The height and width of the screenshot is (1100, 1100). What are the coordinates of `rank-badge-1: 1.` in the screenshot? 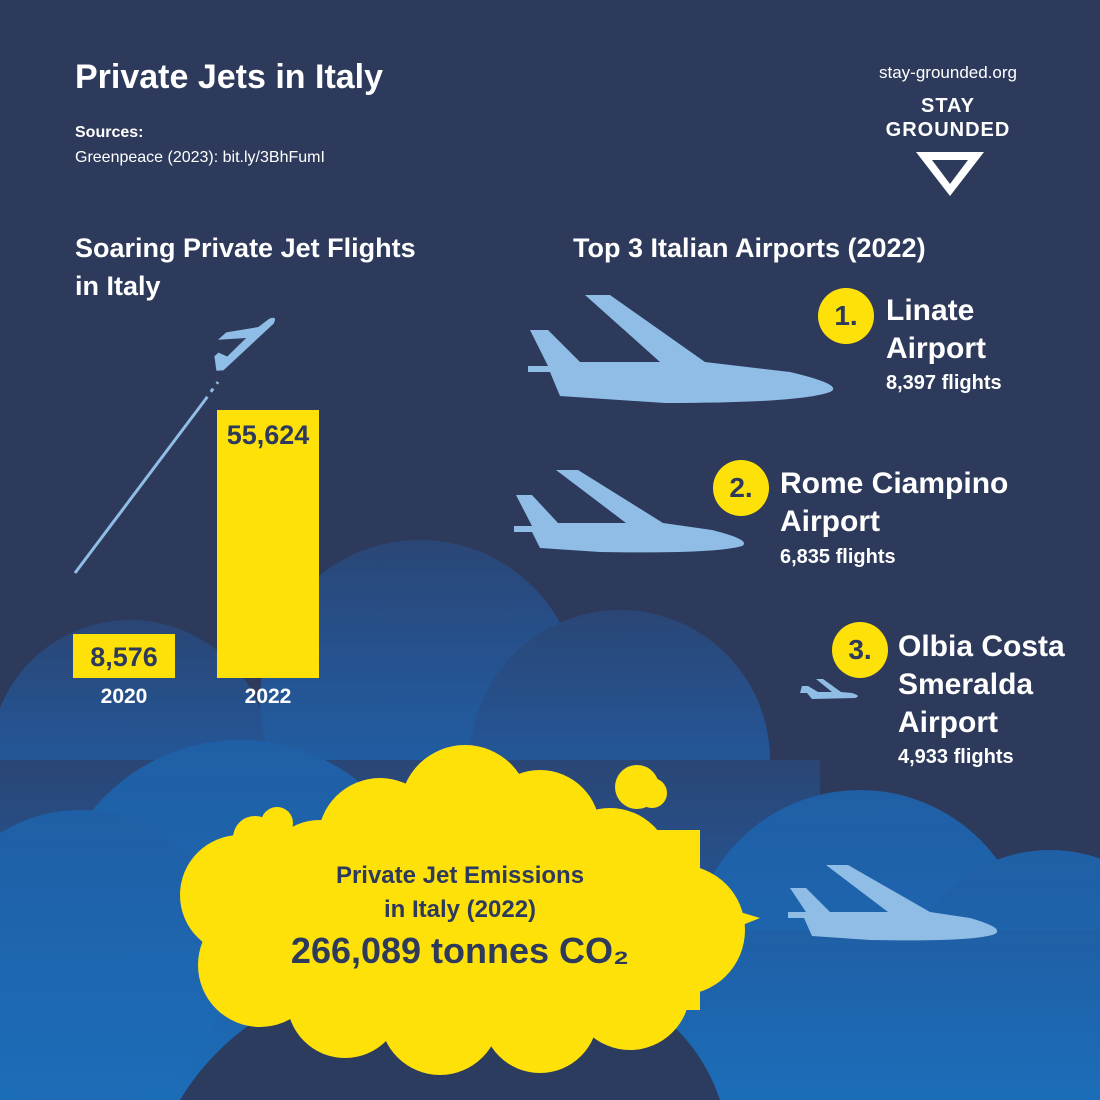 It's located at (846, 316).